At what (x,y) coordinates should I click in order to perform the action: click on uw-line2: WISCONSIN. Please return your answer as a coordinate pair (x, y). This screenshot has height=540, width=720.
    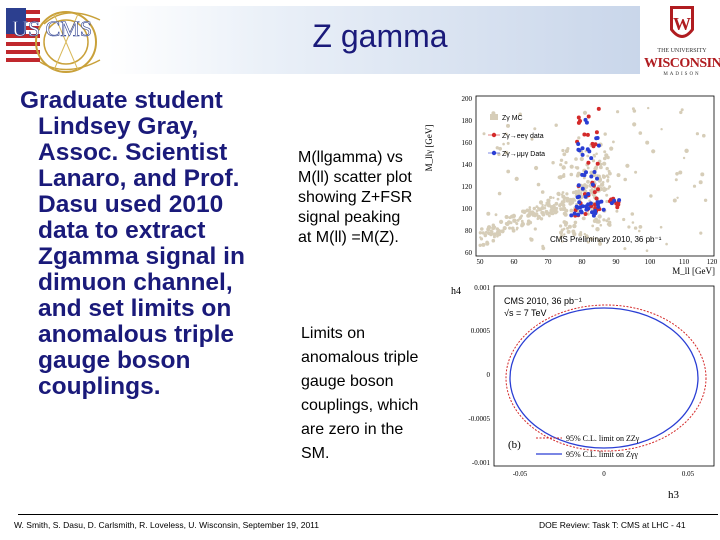
    Looking at the image, I should click on (682, 63).